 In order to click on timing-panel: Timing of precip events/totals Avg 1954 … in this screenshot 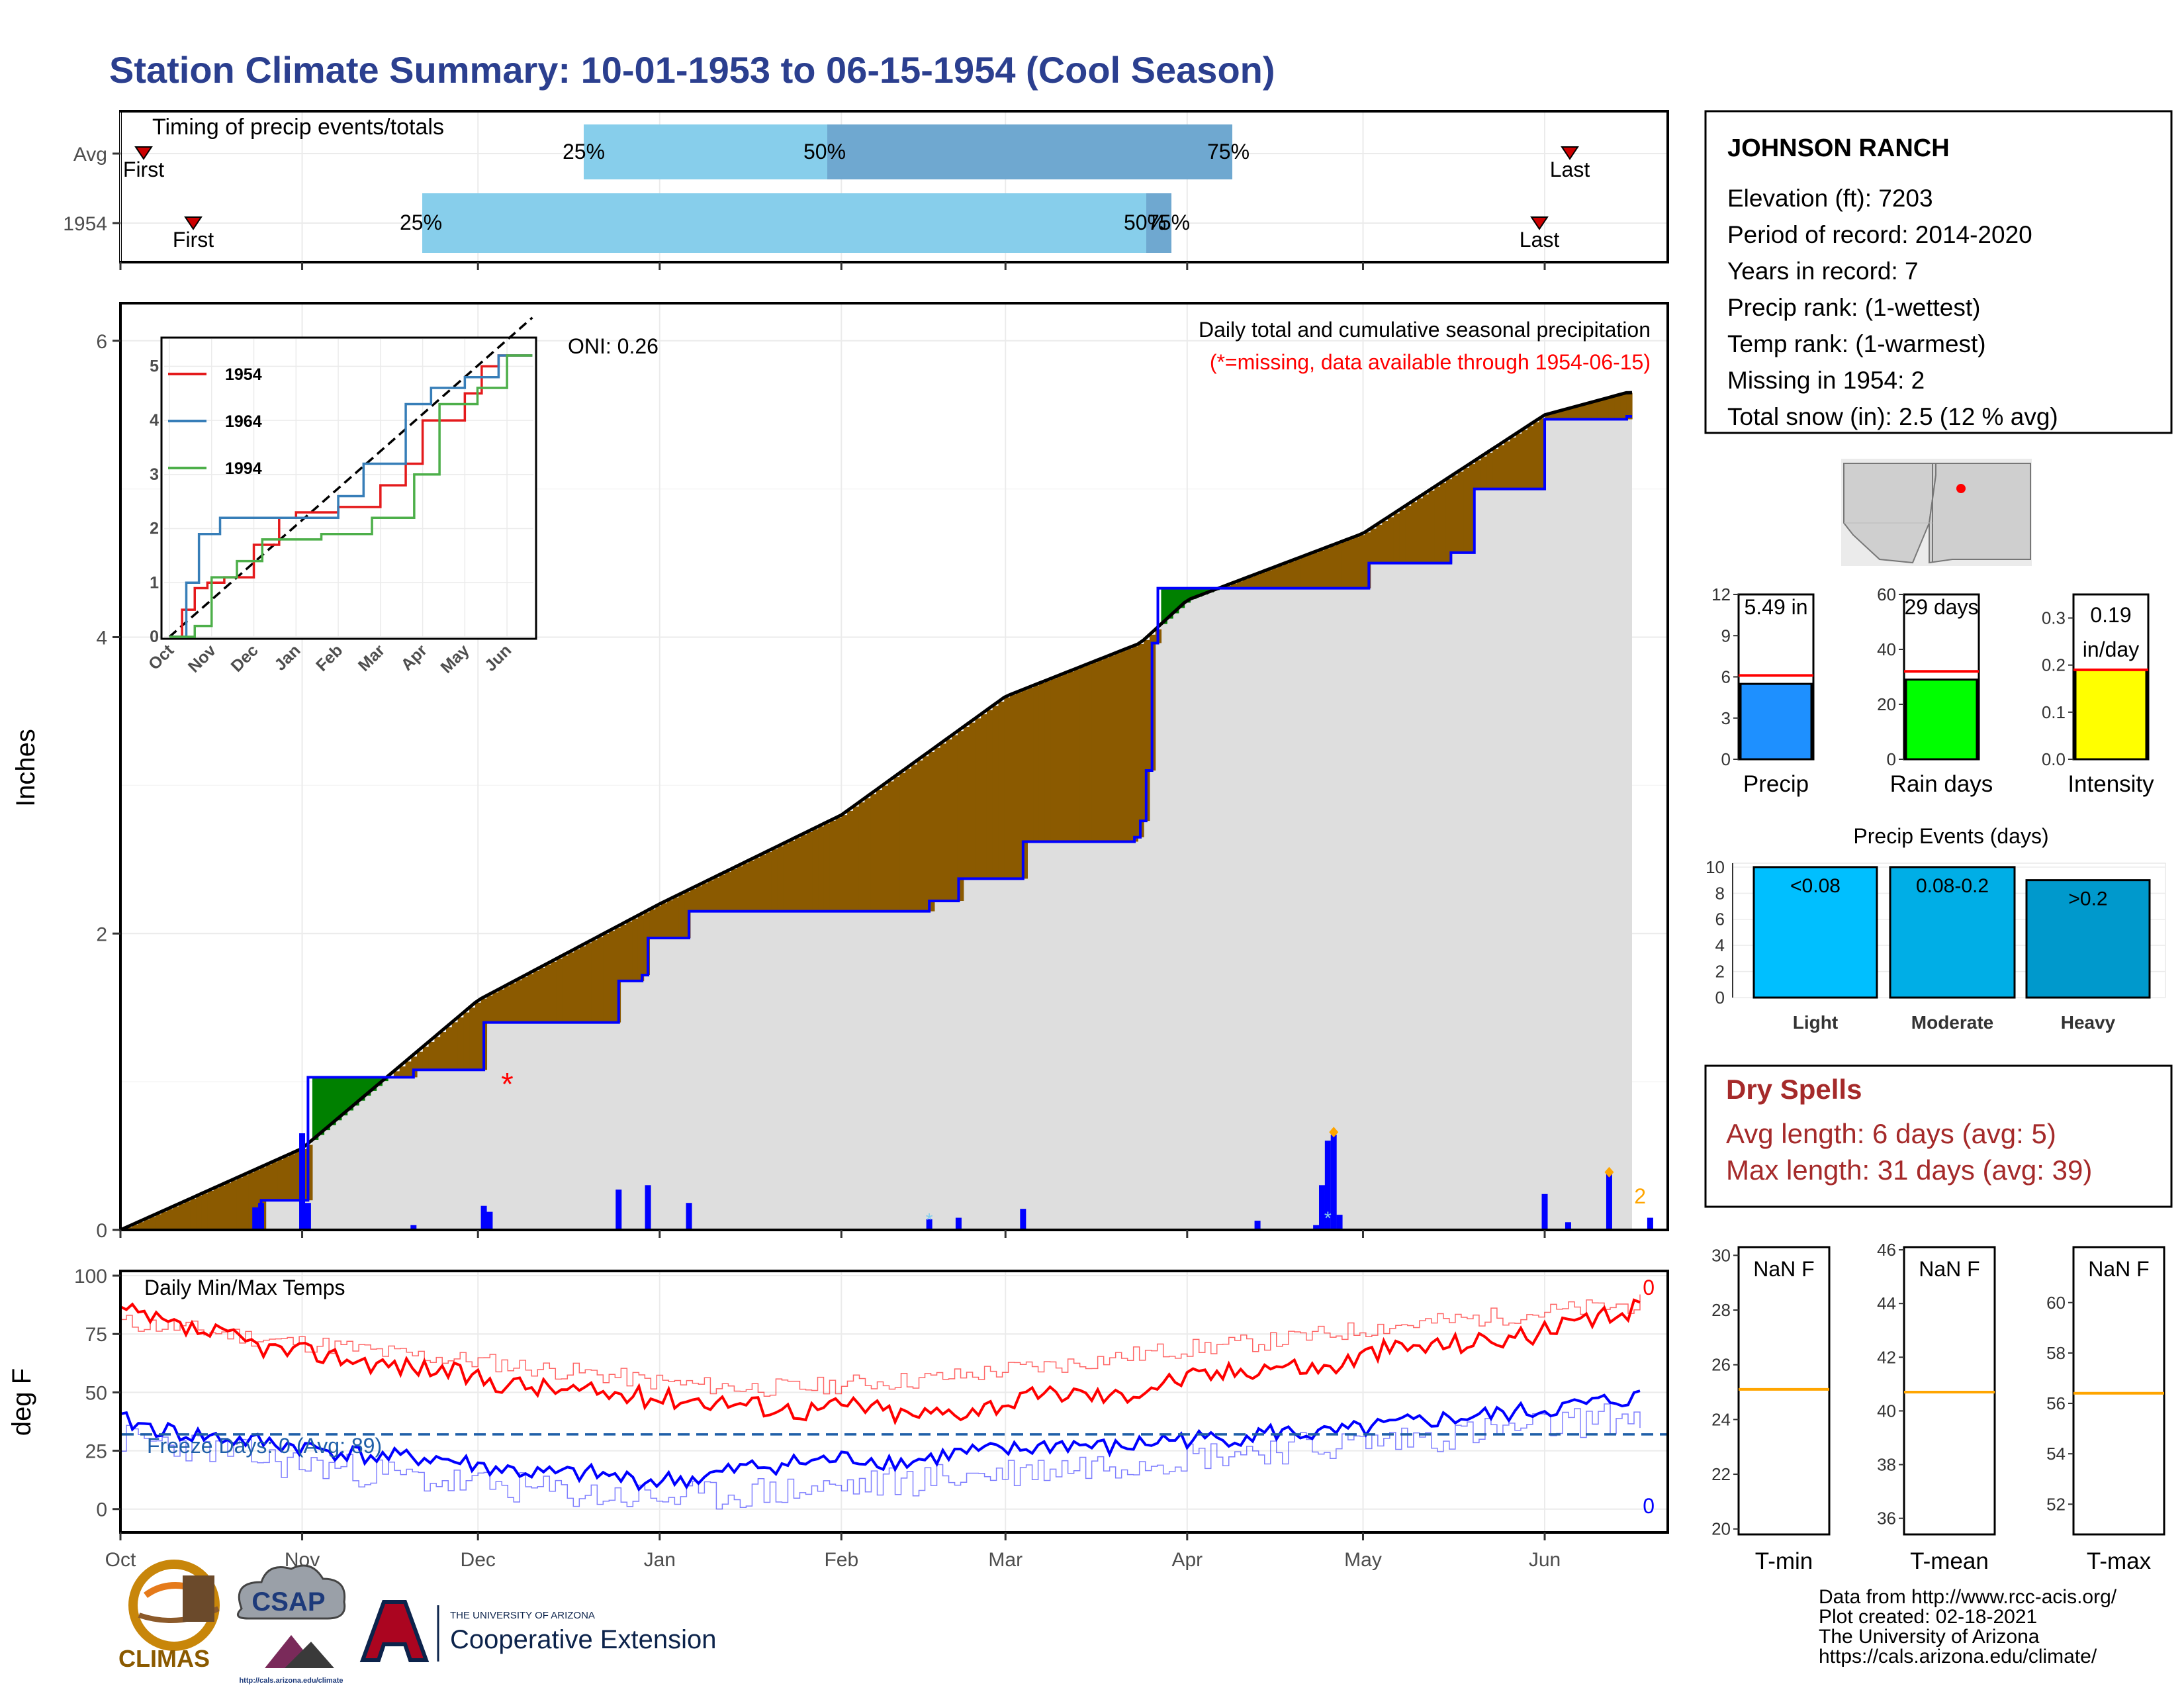, I will do `click(866, 186)`.